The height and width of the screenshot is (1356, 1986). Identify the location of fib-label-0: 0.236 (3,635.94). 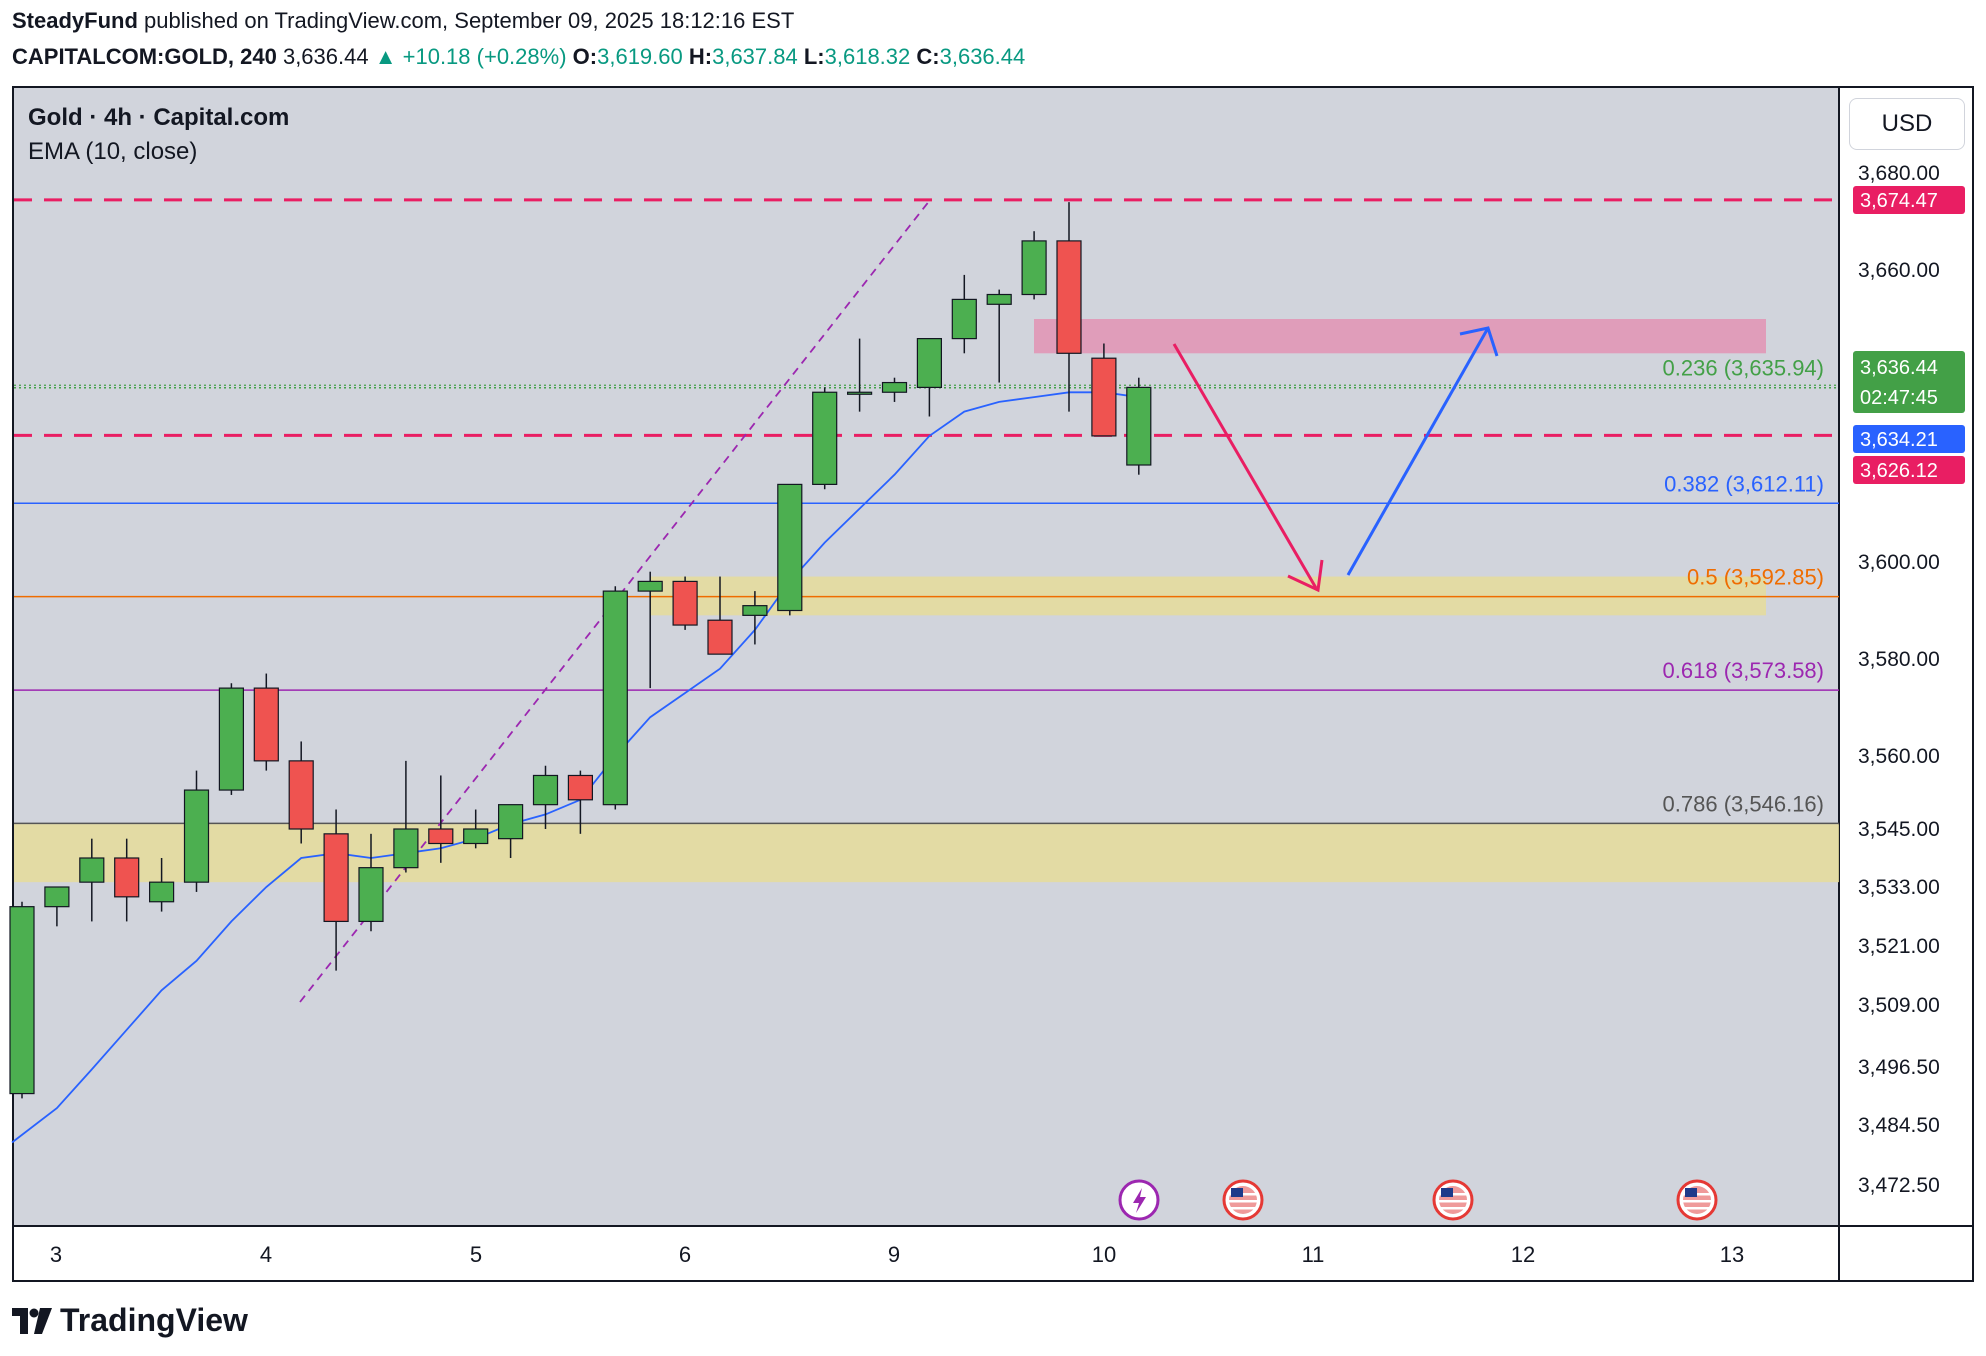
(1743, 368).